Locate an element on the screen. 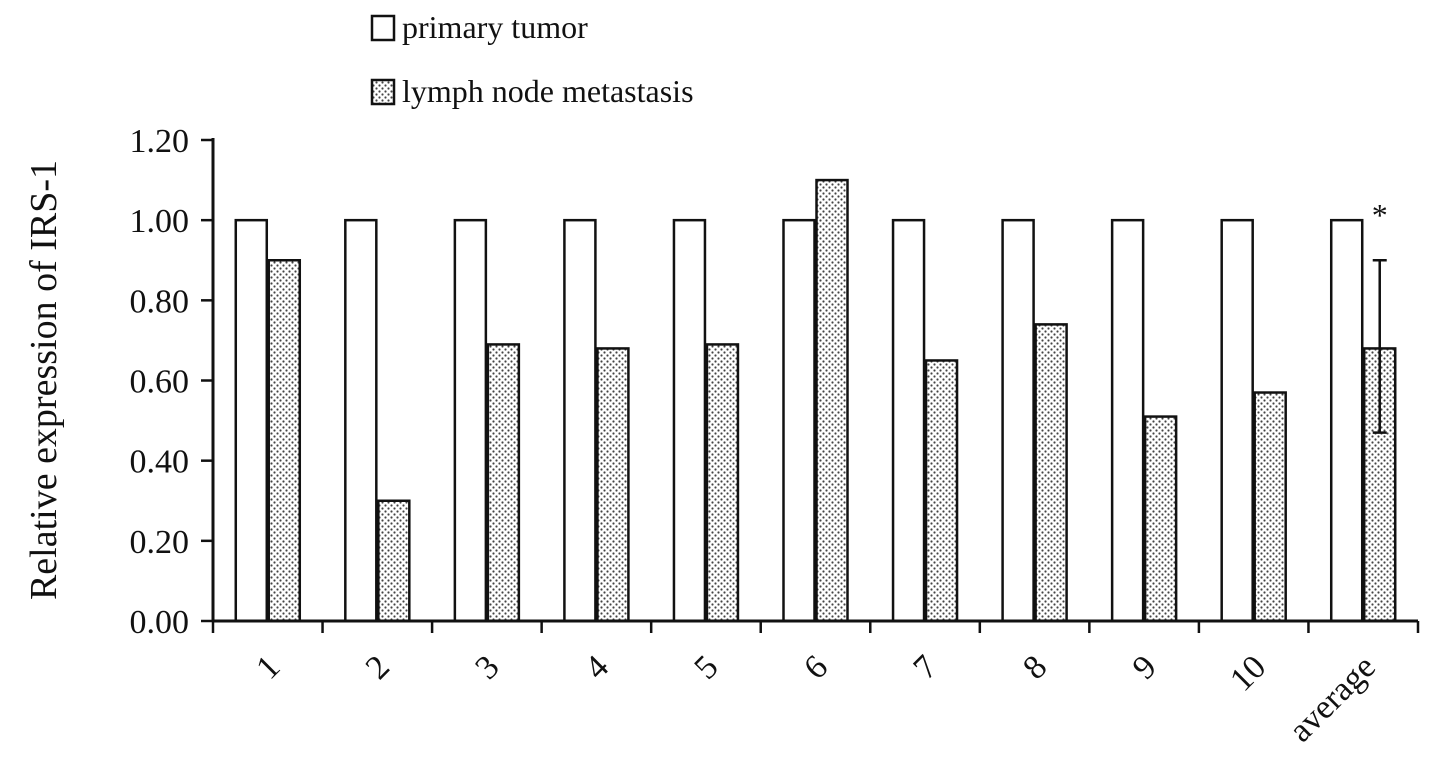 Image resolution: width=1441 pixels, height=765 pixels. significance-asterisk: * is located at coordinates (1380, 215).